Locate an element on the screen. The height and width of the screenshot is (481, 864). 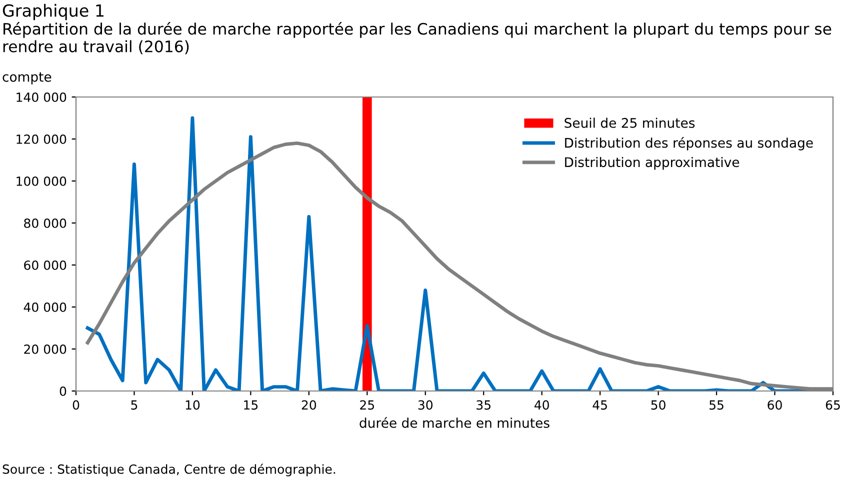
x-tick-label: 5 is located at coordinates (134, 405).